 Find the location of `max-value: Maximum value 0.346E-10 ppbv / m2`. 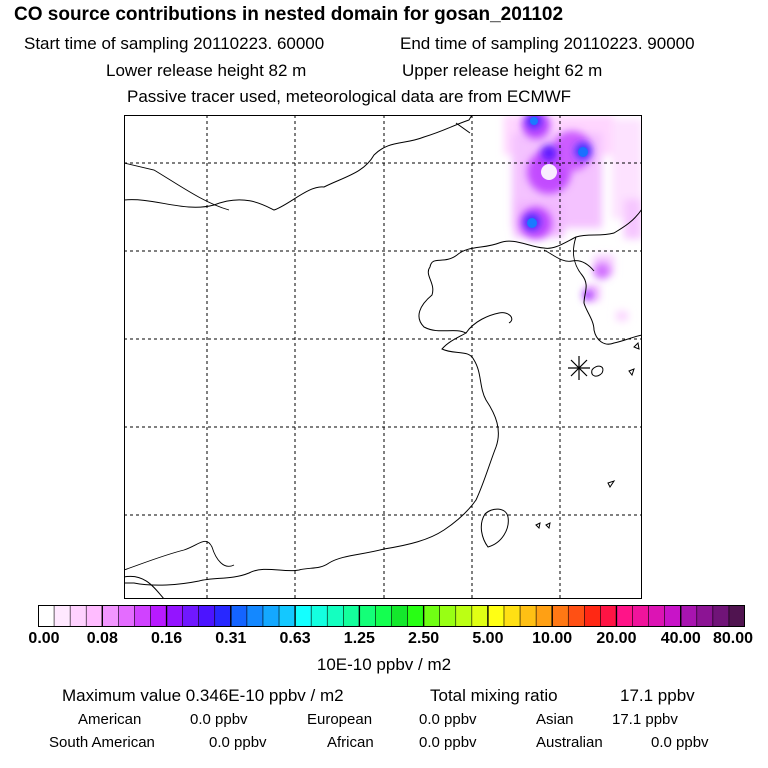

max-value: Maximum value 0.346E-10 ppbv / m2 is located at coordinates (203, 695).